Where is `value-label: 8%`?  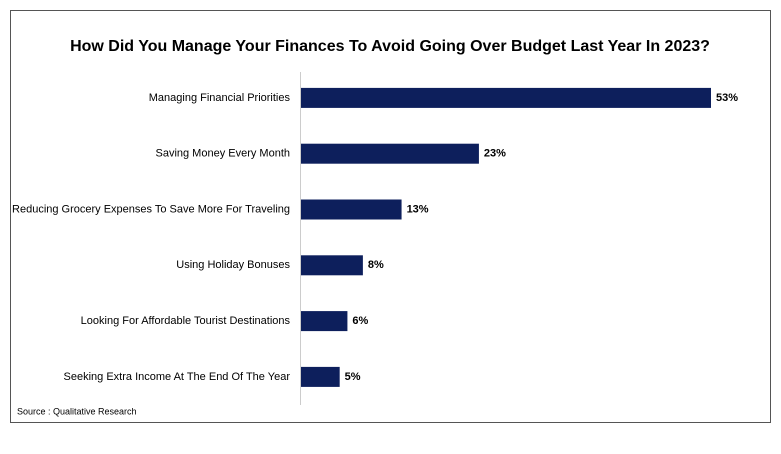
value-label: 8% is located at coordinates (376, 265).